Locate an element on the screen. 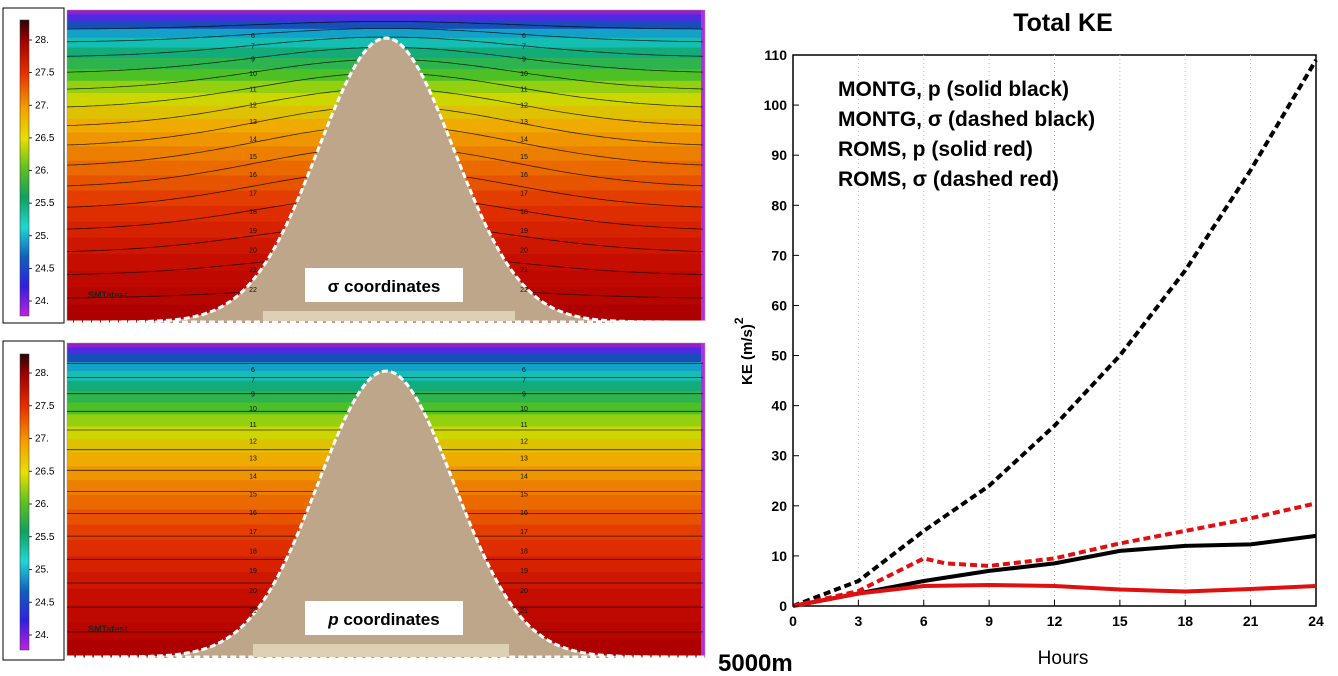 Image resolution: width=1338 pixels, height=676 pixels. x-axis-label: Hours is located at coordinates (1063, 658).